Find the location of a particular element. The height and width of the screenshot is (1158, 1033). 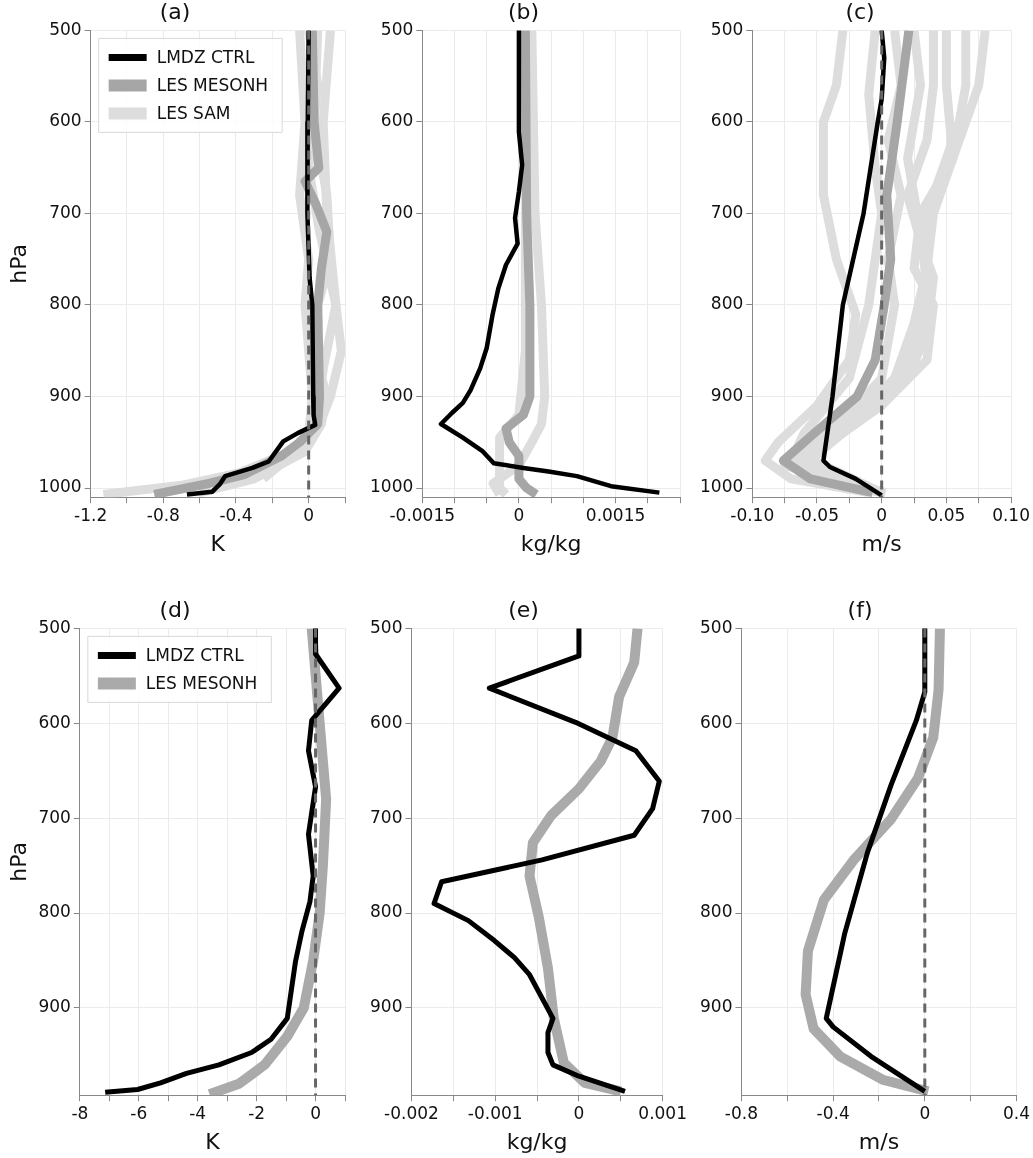

x-tick-label: -0.0015 is located at coordinates (422, 514).